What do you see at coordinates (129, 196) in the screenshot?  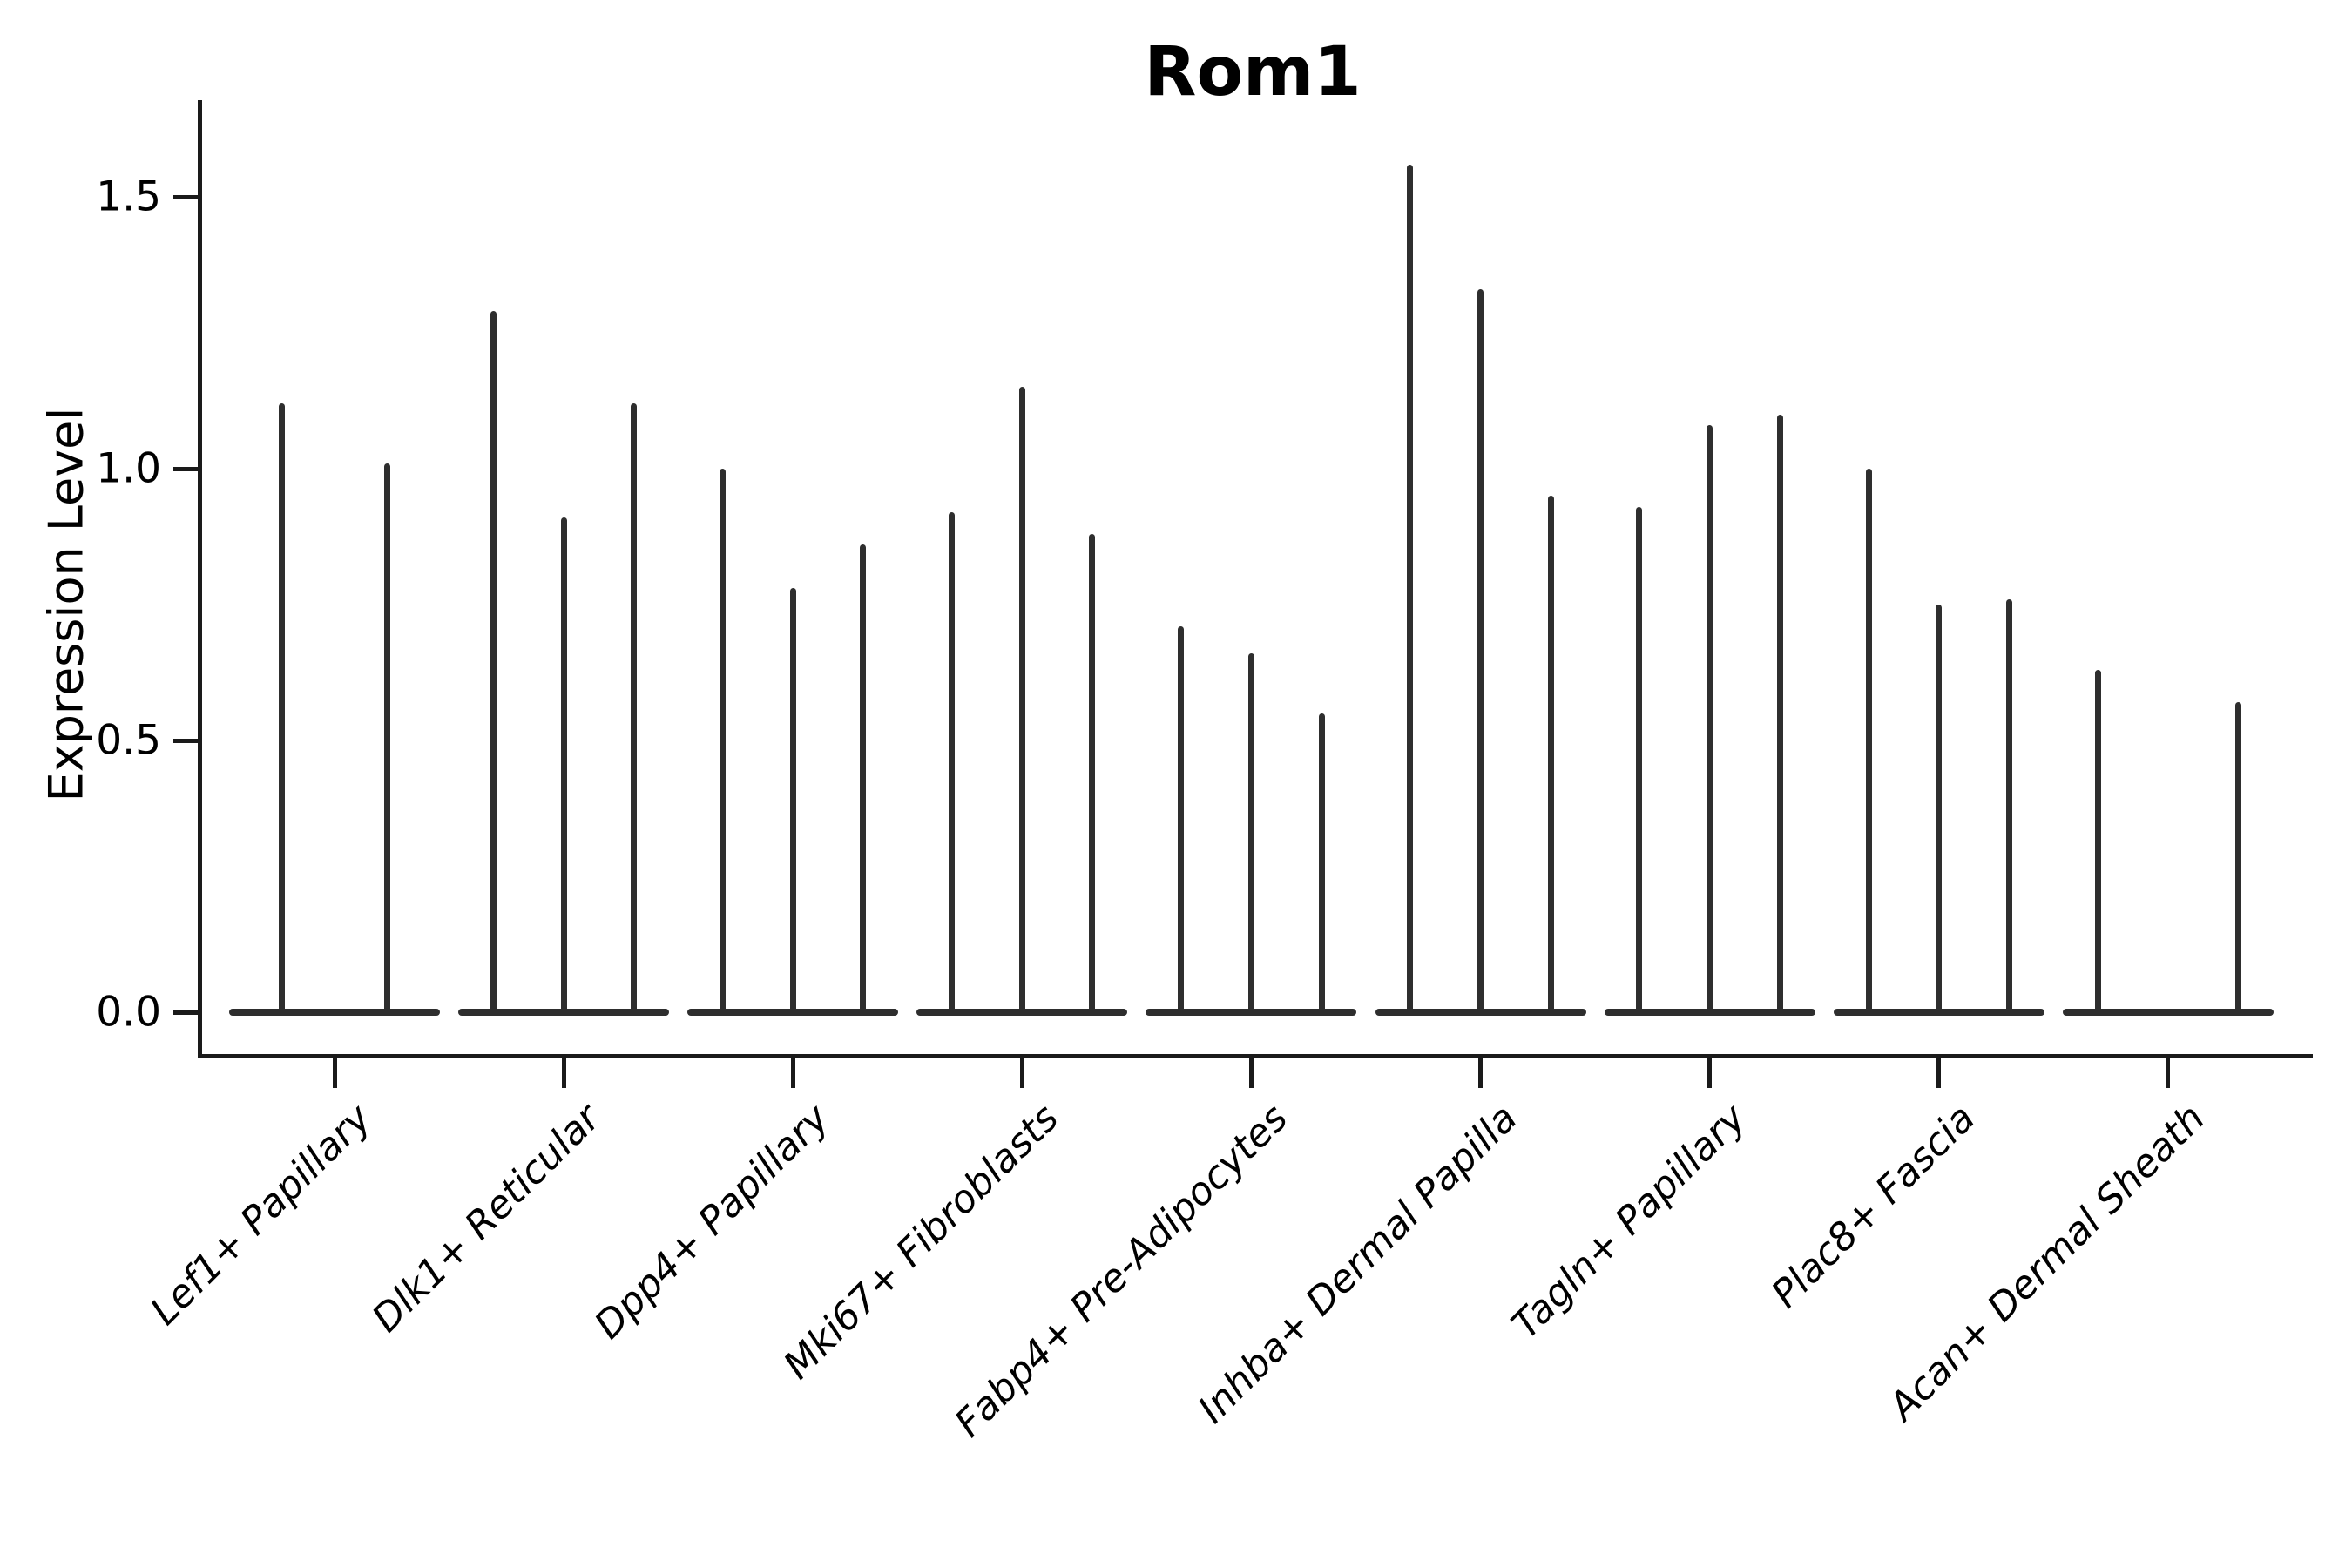 I see `y-tick-label: 1.5` at bounding box center [129, 196].